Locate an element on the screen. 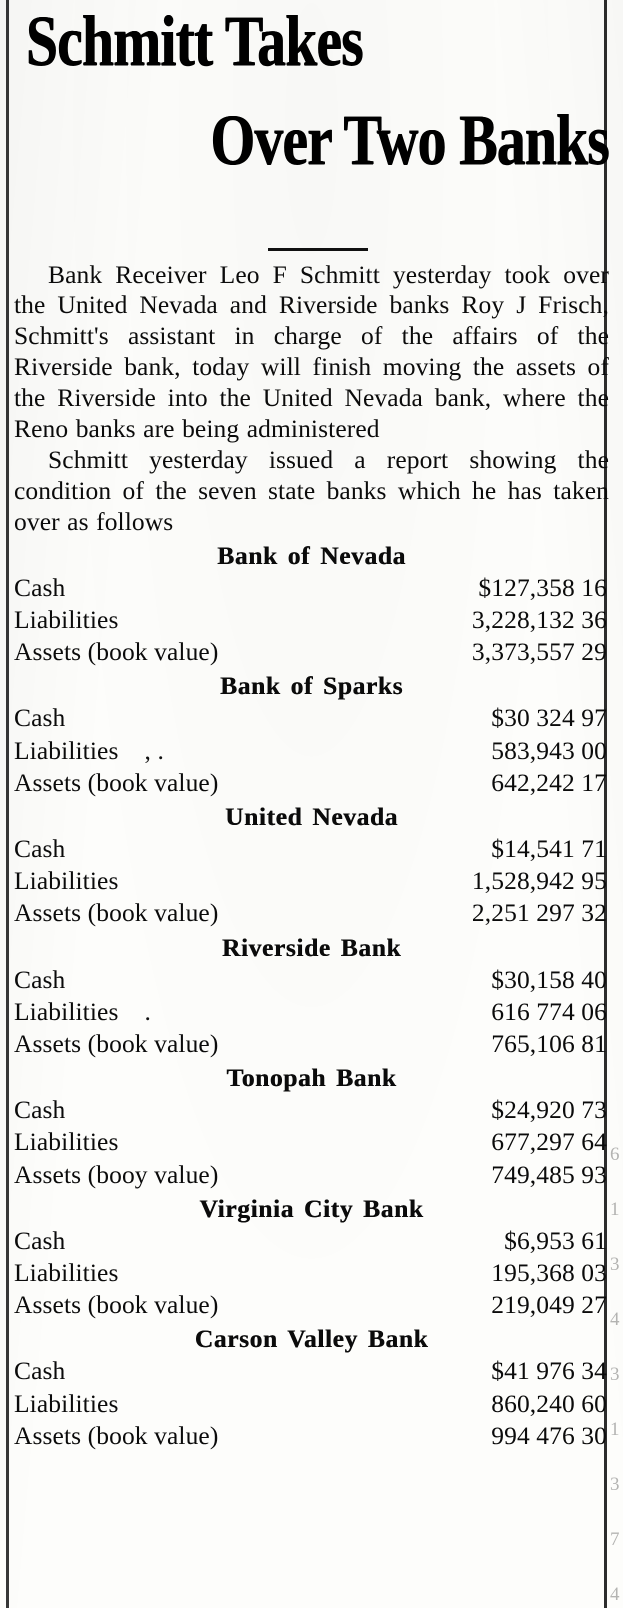  headline: Schmitt Takes Over Two Banks is located at coordinates (312, 107).